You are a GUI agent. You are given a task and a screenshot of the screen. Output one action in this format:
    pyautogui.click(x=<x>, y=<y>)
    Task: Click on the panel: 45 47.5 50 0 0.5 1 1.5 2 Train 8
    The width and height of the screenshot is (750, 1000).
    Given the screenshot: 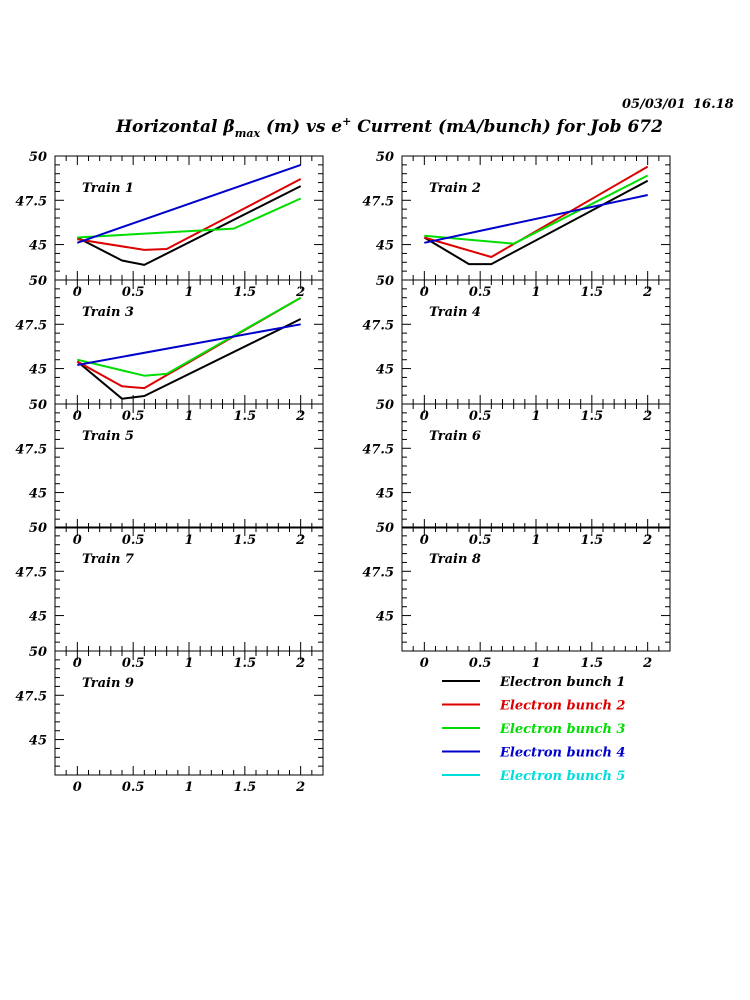 What is the action you would take?
    pyautogui.click(x=516, y=596)
    